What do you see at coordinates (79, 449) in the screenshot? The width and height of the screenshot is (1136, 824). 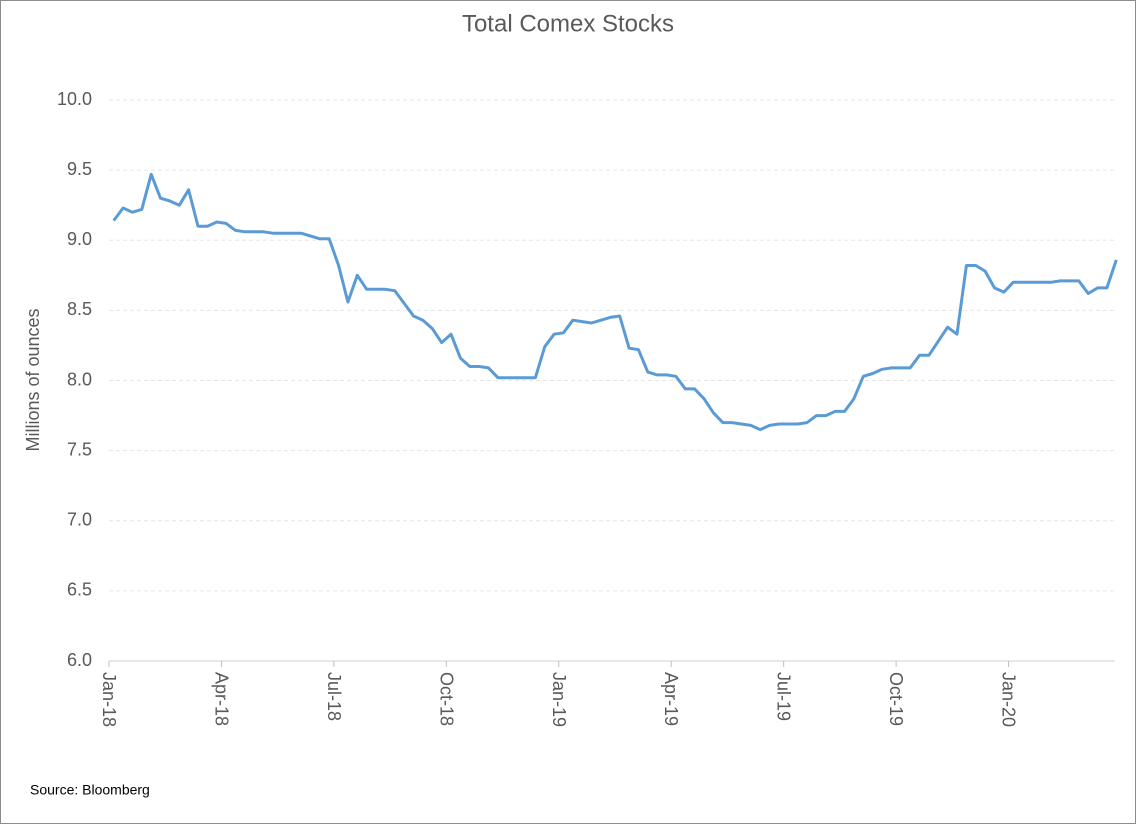 I see `y-tick-label: 7.5` at bounding box center [79, 449].